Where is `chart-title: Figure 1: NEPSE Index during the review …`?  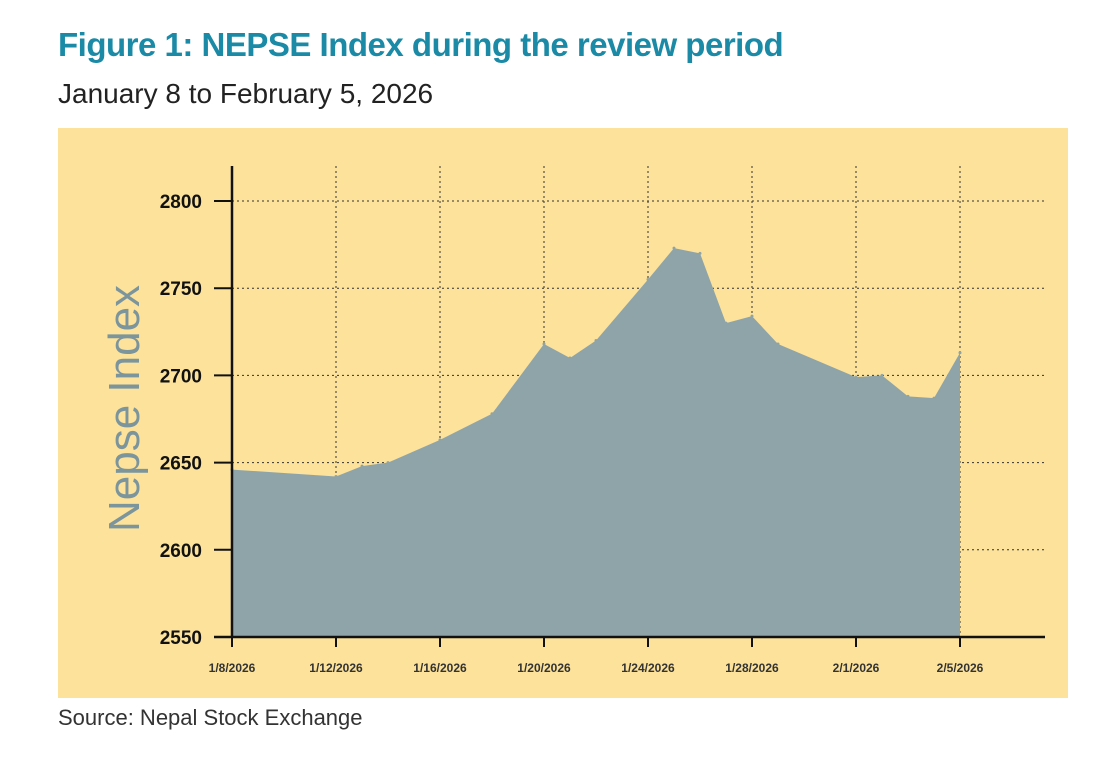 chart-title: Figure 1: NEPSE Index during the review … is located at coordinates (421, 44).